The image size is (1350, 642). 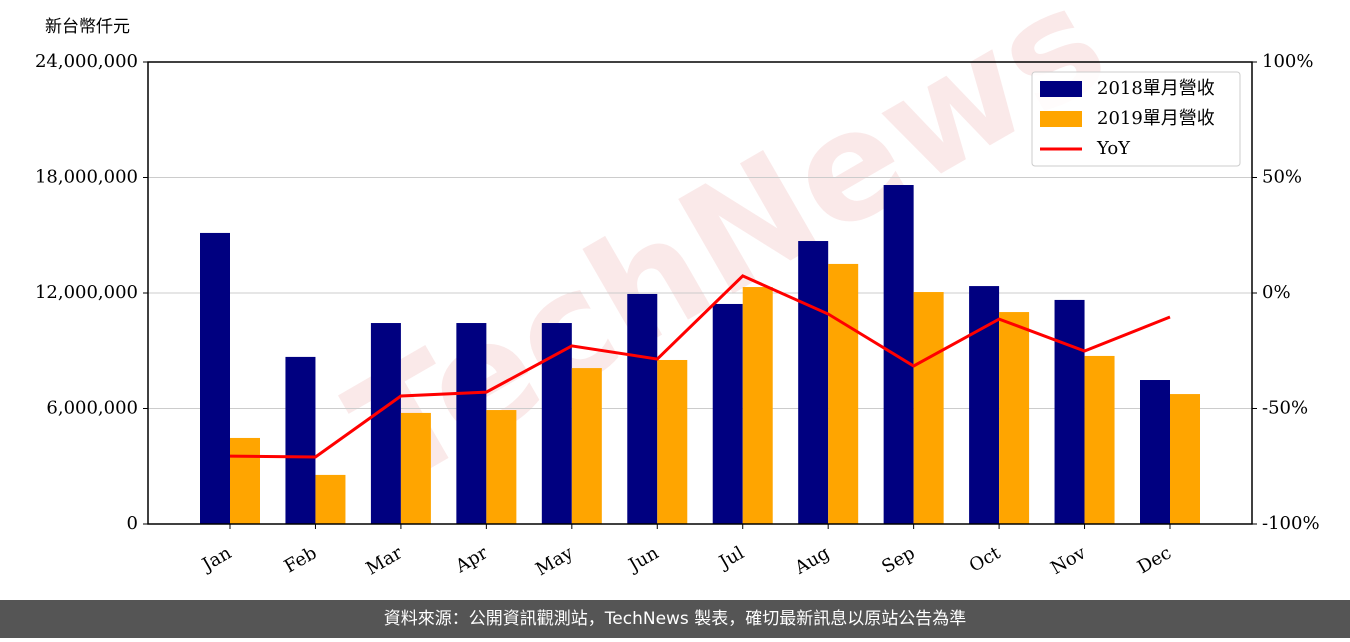 I want to click on y2-tick-label: -100%, so click(x=1291, y=523).